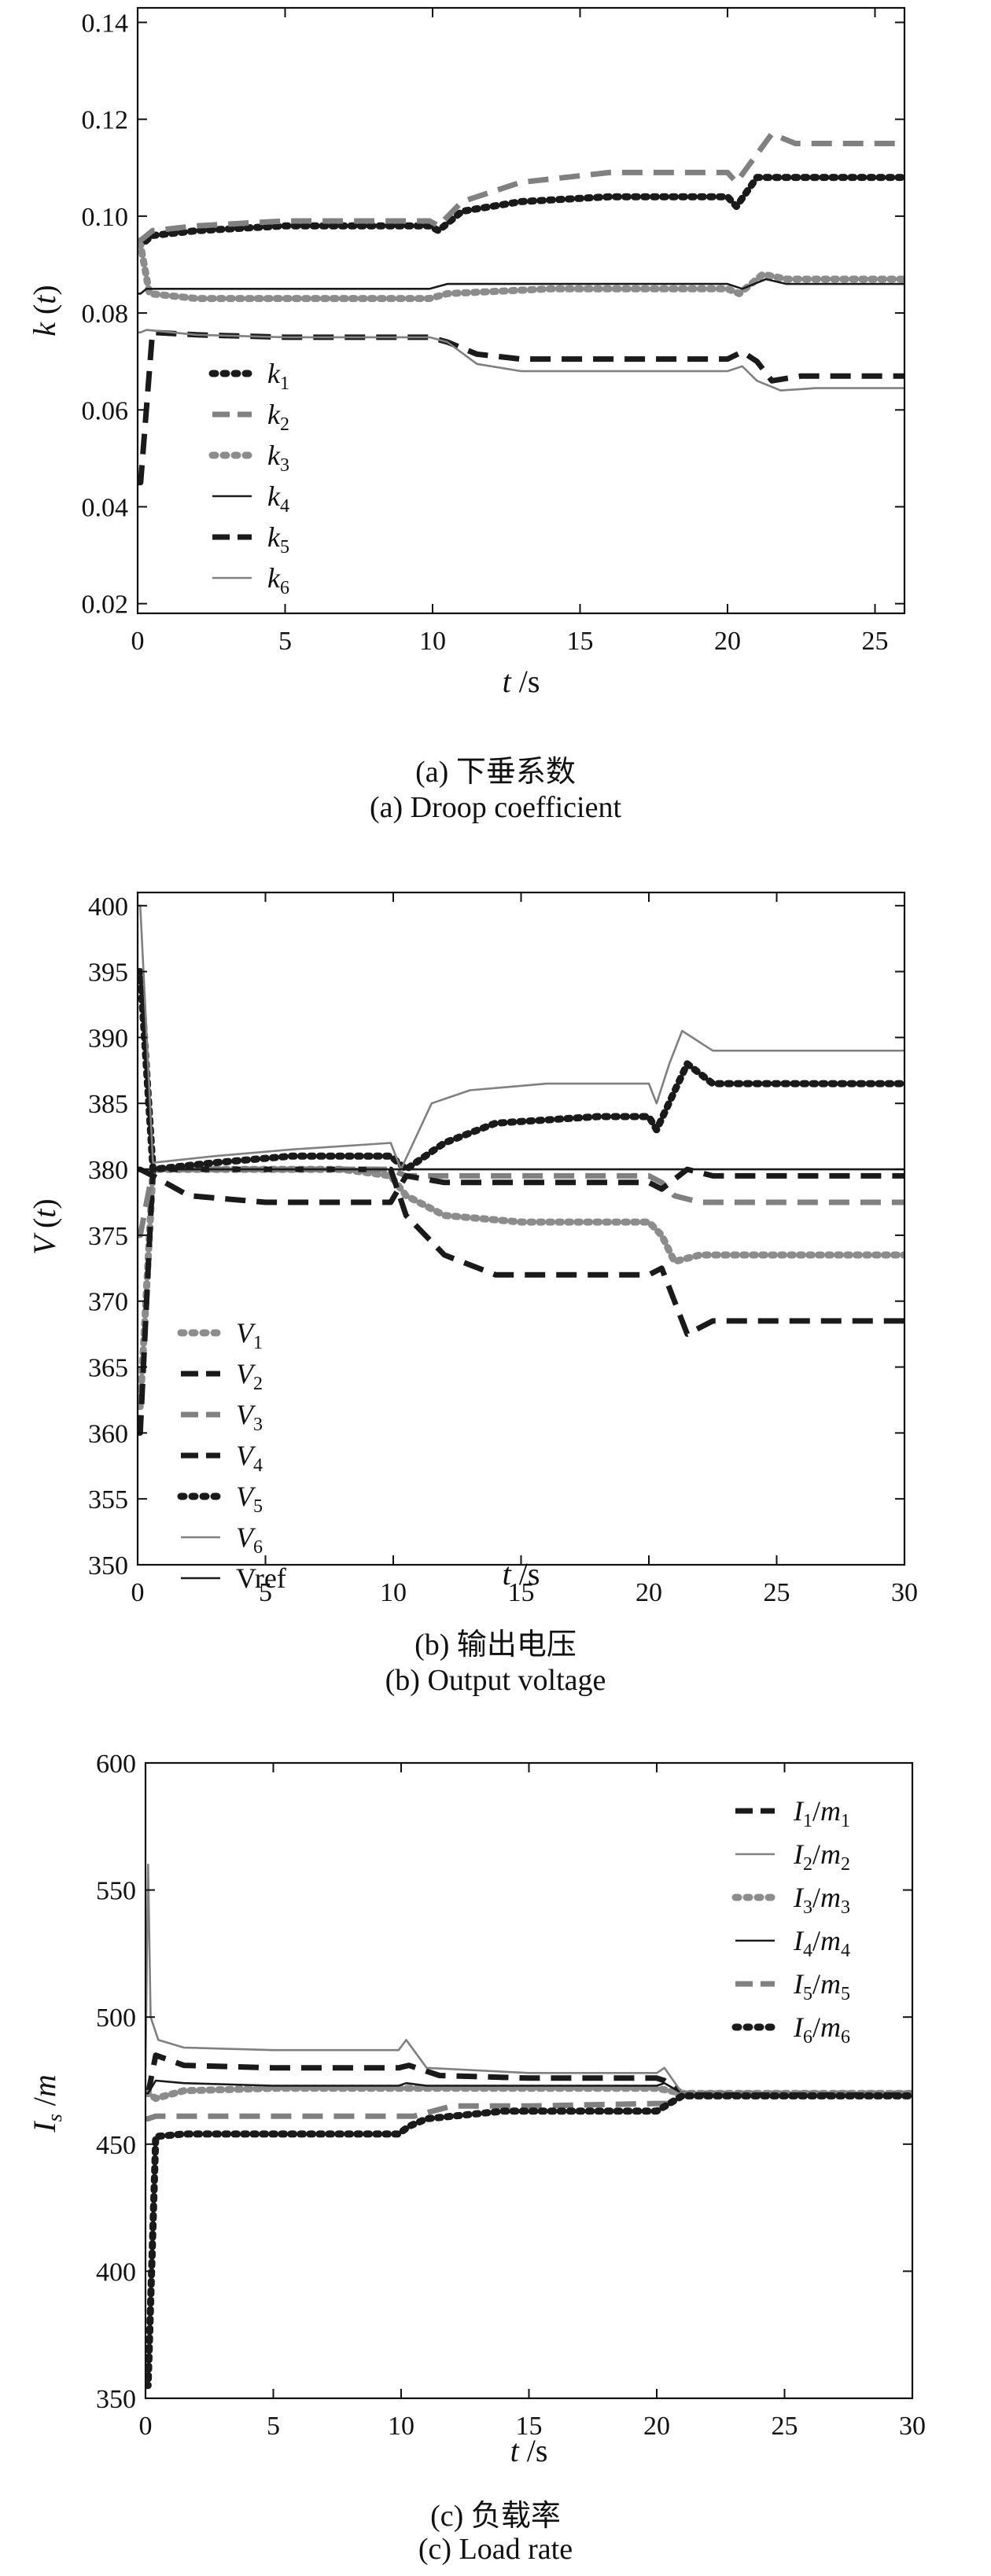 The image size is (991, 2576). I want to click on caption-cn: (a) 下垂系数, so click(495, 772).